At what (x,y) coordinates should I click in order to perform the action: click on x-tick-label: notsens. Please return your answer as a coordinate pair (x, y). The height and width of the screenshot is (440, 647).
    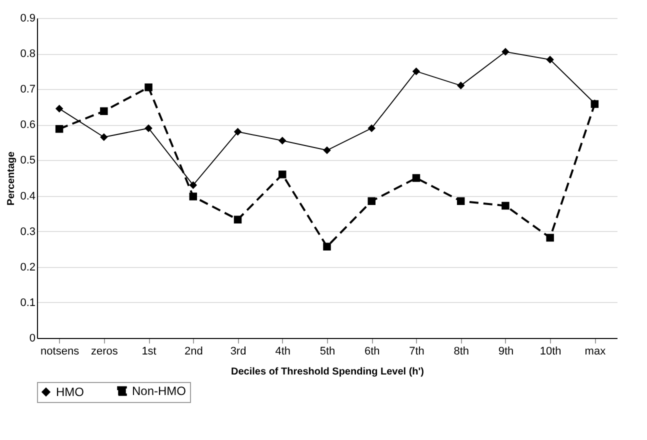
    Looking at the image, I should click on (60, 352).